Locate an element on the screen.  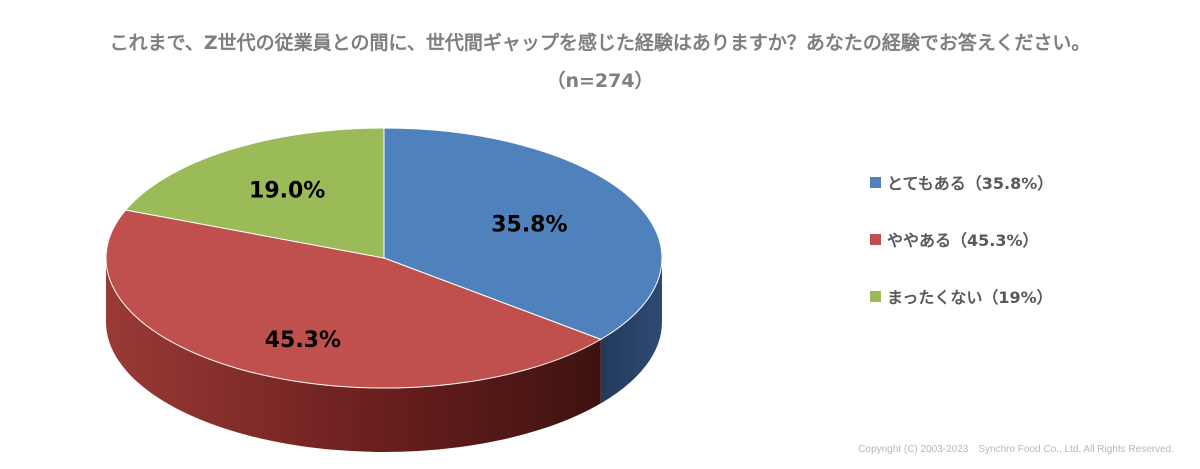
legend-item-2: ややある（45.3%） is located at coordinates (961, 239).